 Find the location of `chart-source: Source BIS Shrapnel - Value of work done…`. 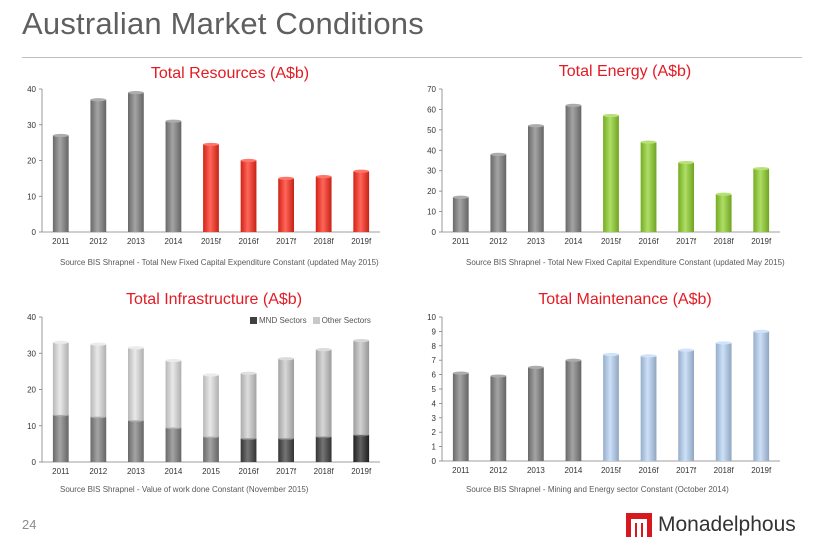

chart-source: Source BIS Shrapnel - Value of work done… is located at coordinates (184, 489).